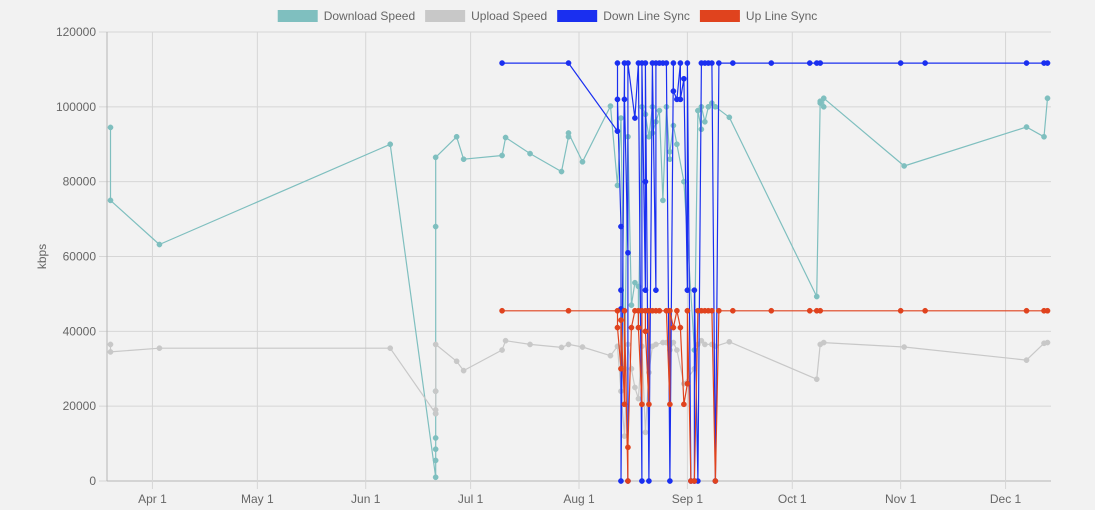  Describe the element at coordinates (76, 32) in the screenshot. I see `y-tick-label: 120000` at that location.